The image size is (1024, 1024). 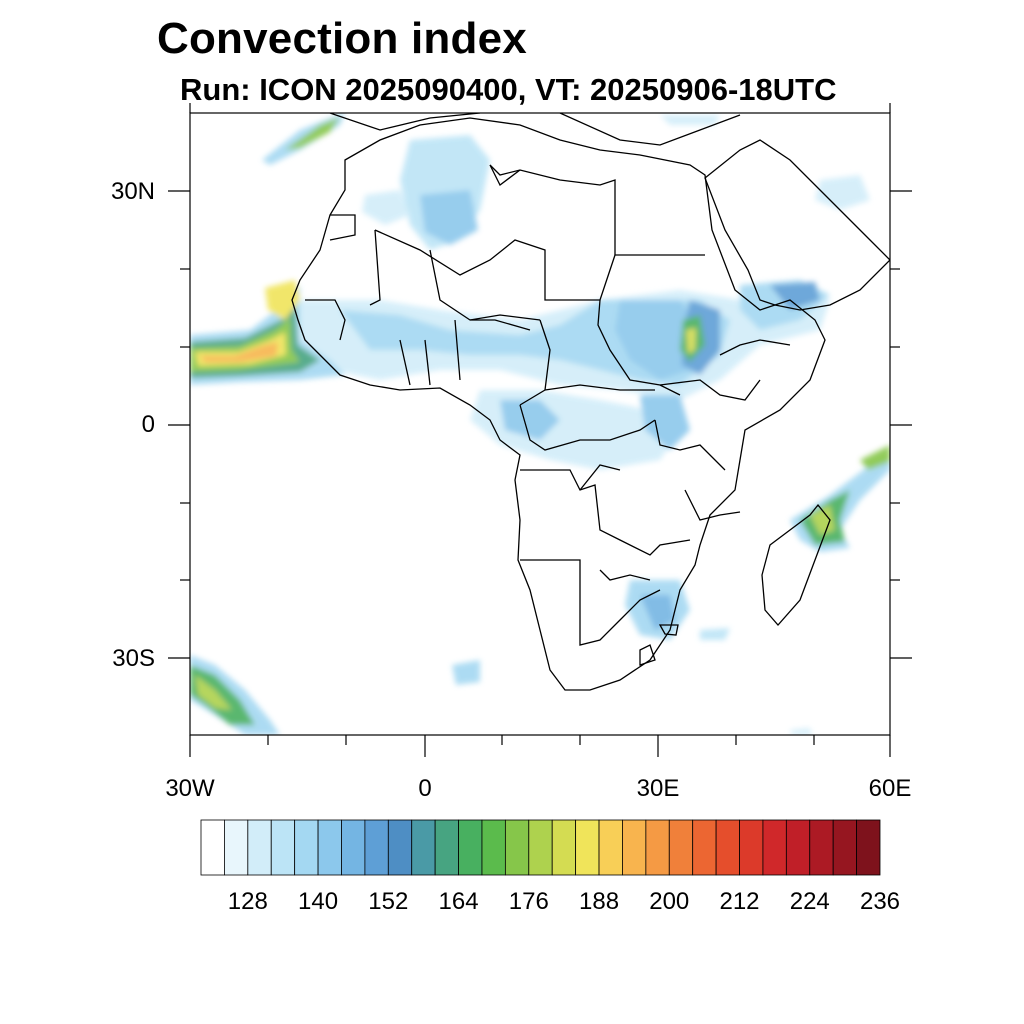 What do you see at coordinates (388, 901) in the screenshot?
I see `colorbar-label: 152` at bounding box center [388, 901].